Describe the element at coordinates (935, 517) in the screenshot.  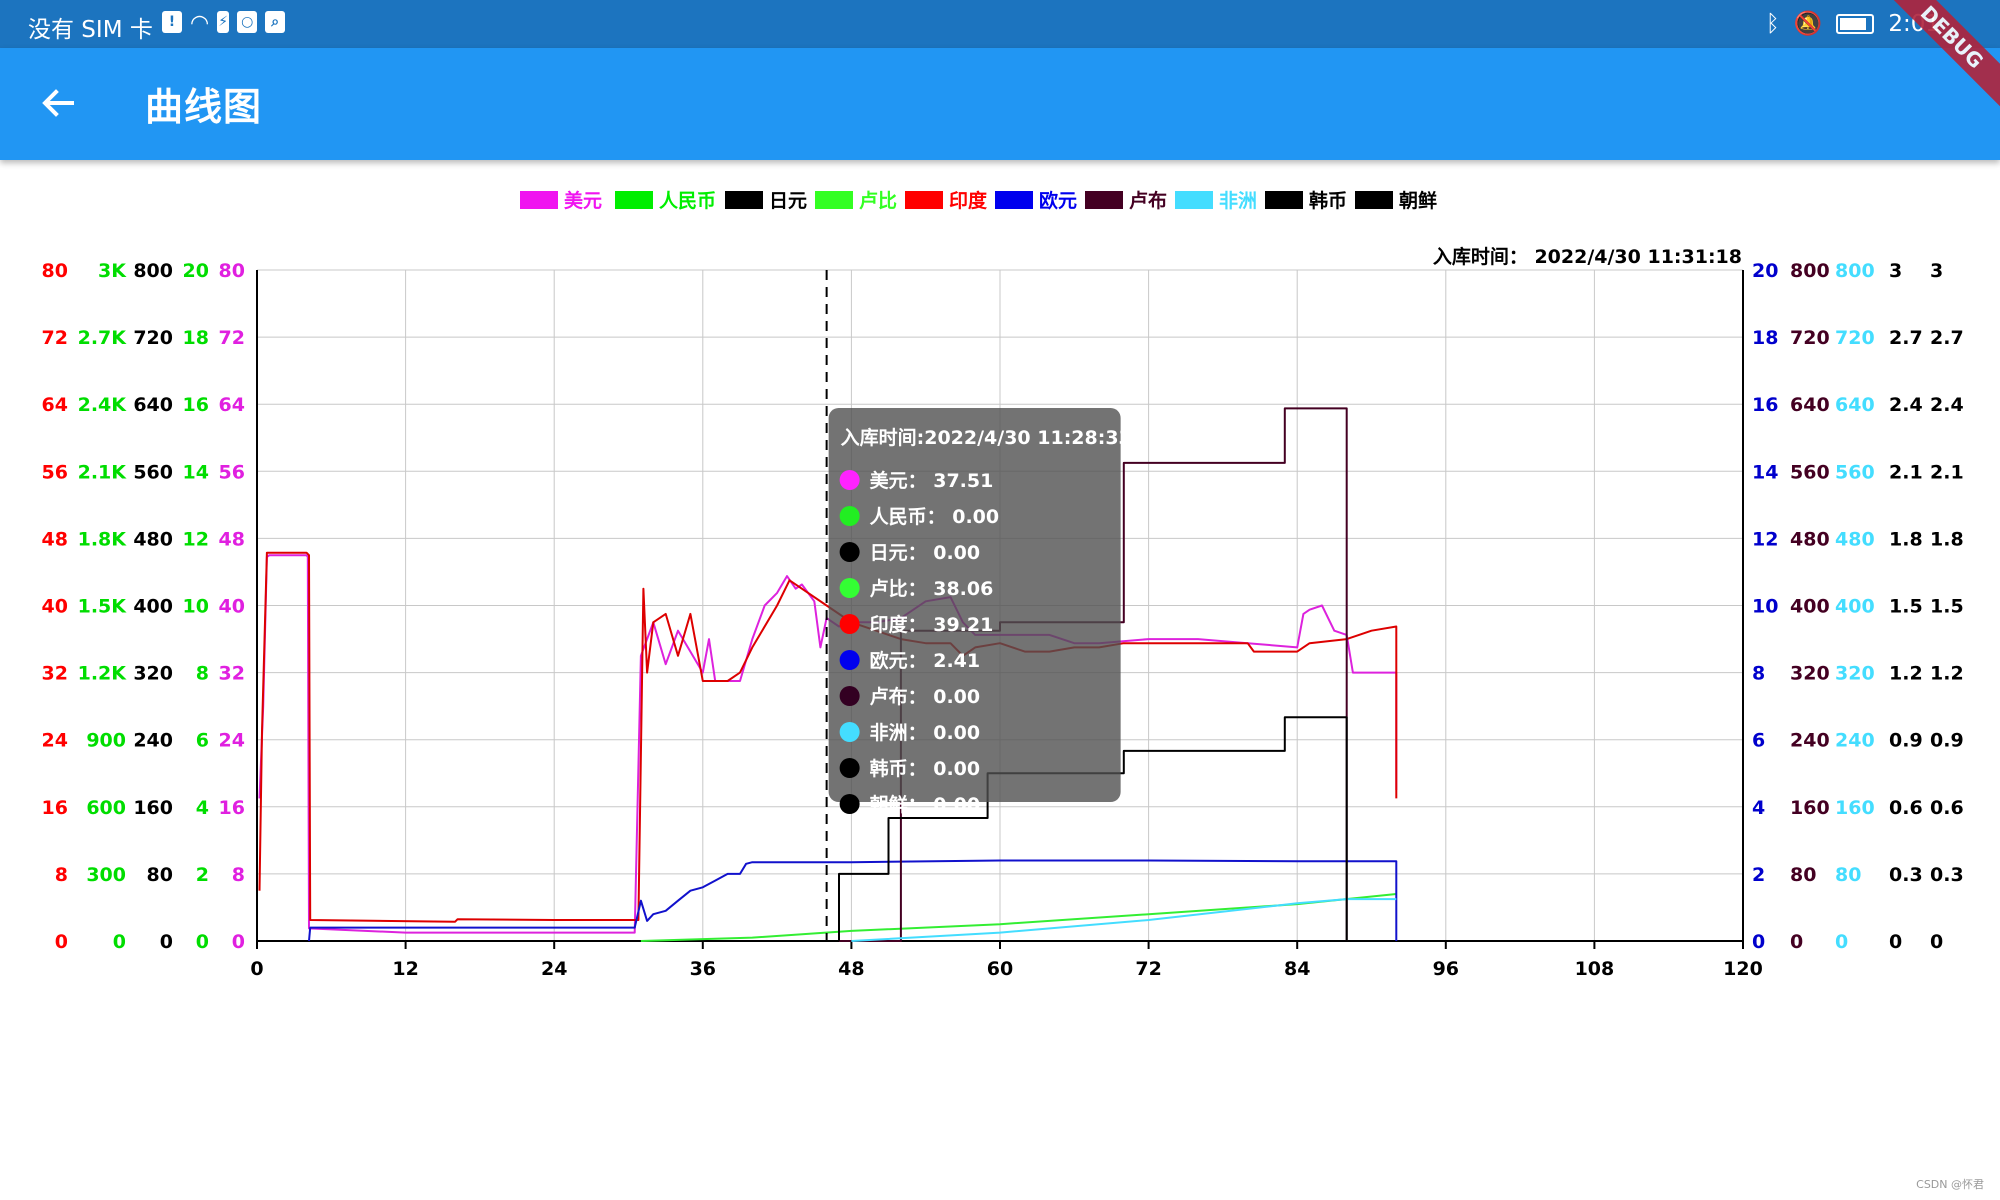
I see `tooltip-item: 人民币： 0.00` at that location.